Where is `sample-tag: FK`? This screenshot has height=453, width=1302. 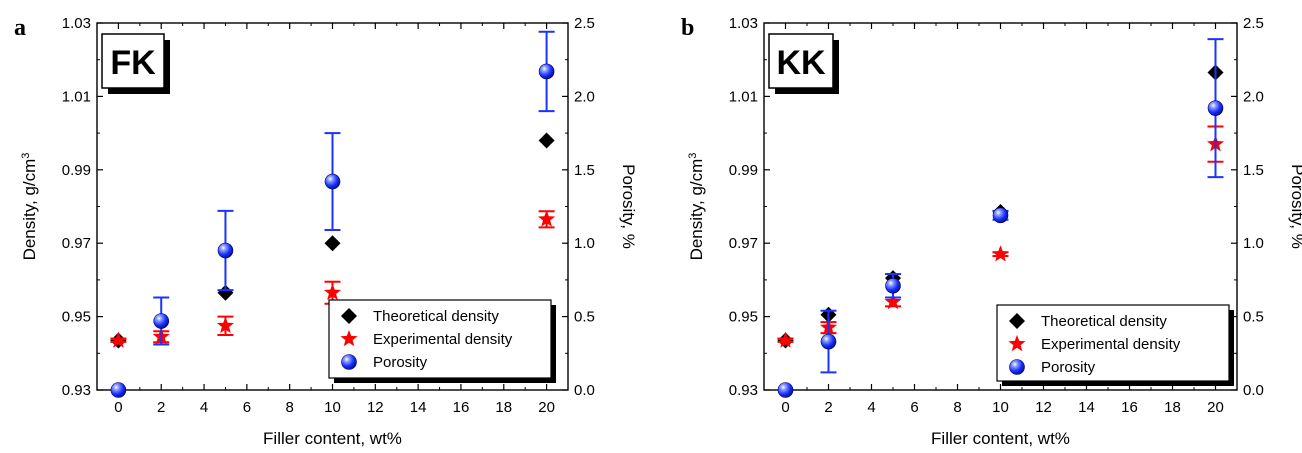
sample-tag: FK is located at coordinates (133, 63).